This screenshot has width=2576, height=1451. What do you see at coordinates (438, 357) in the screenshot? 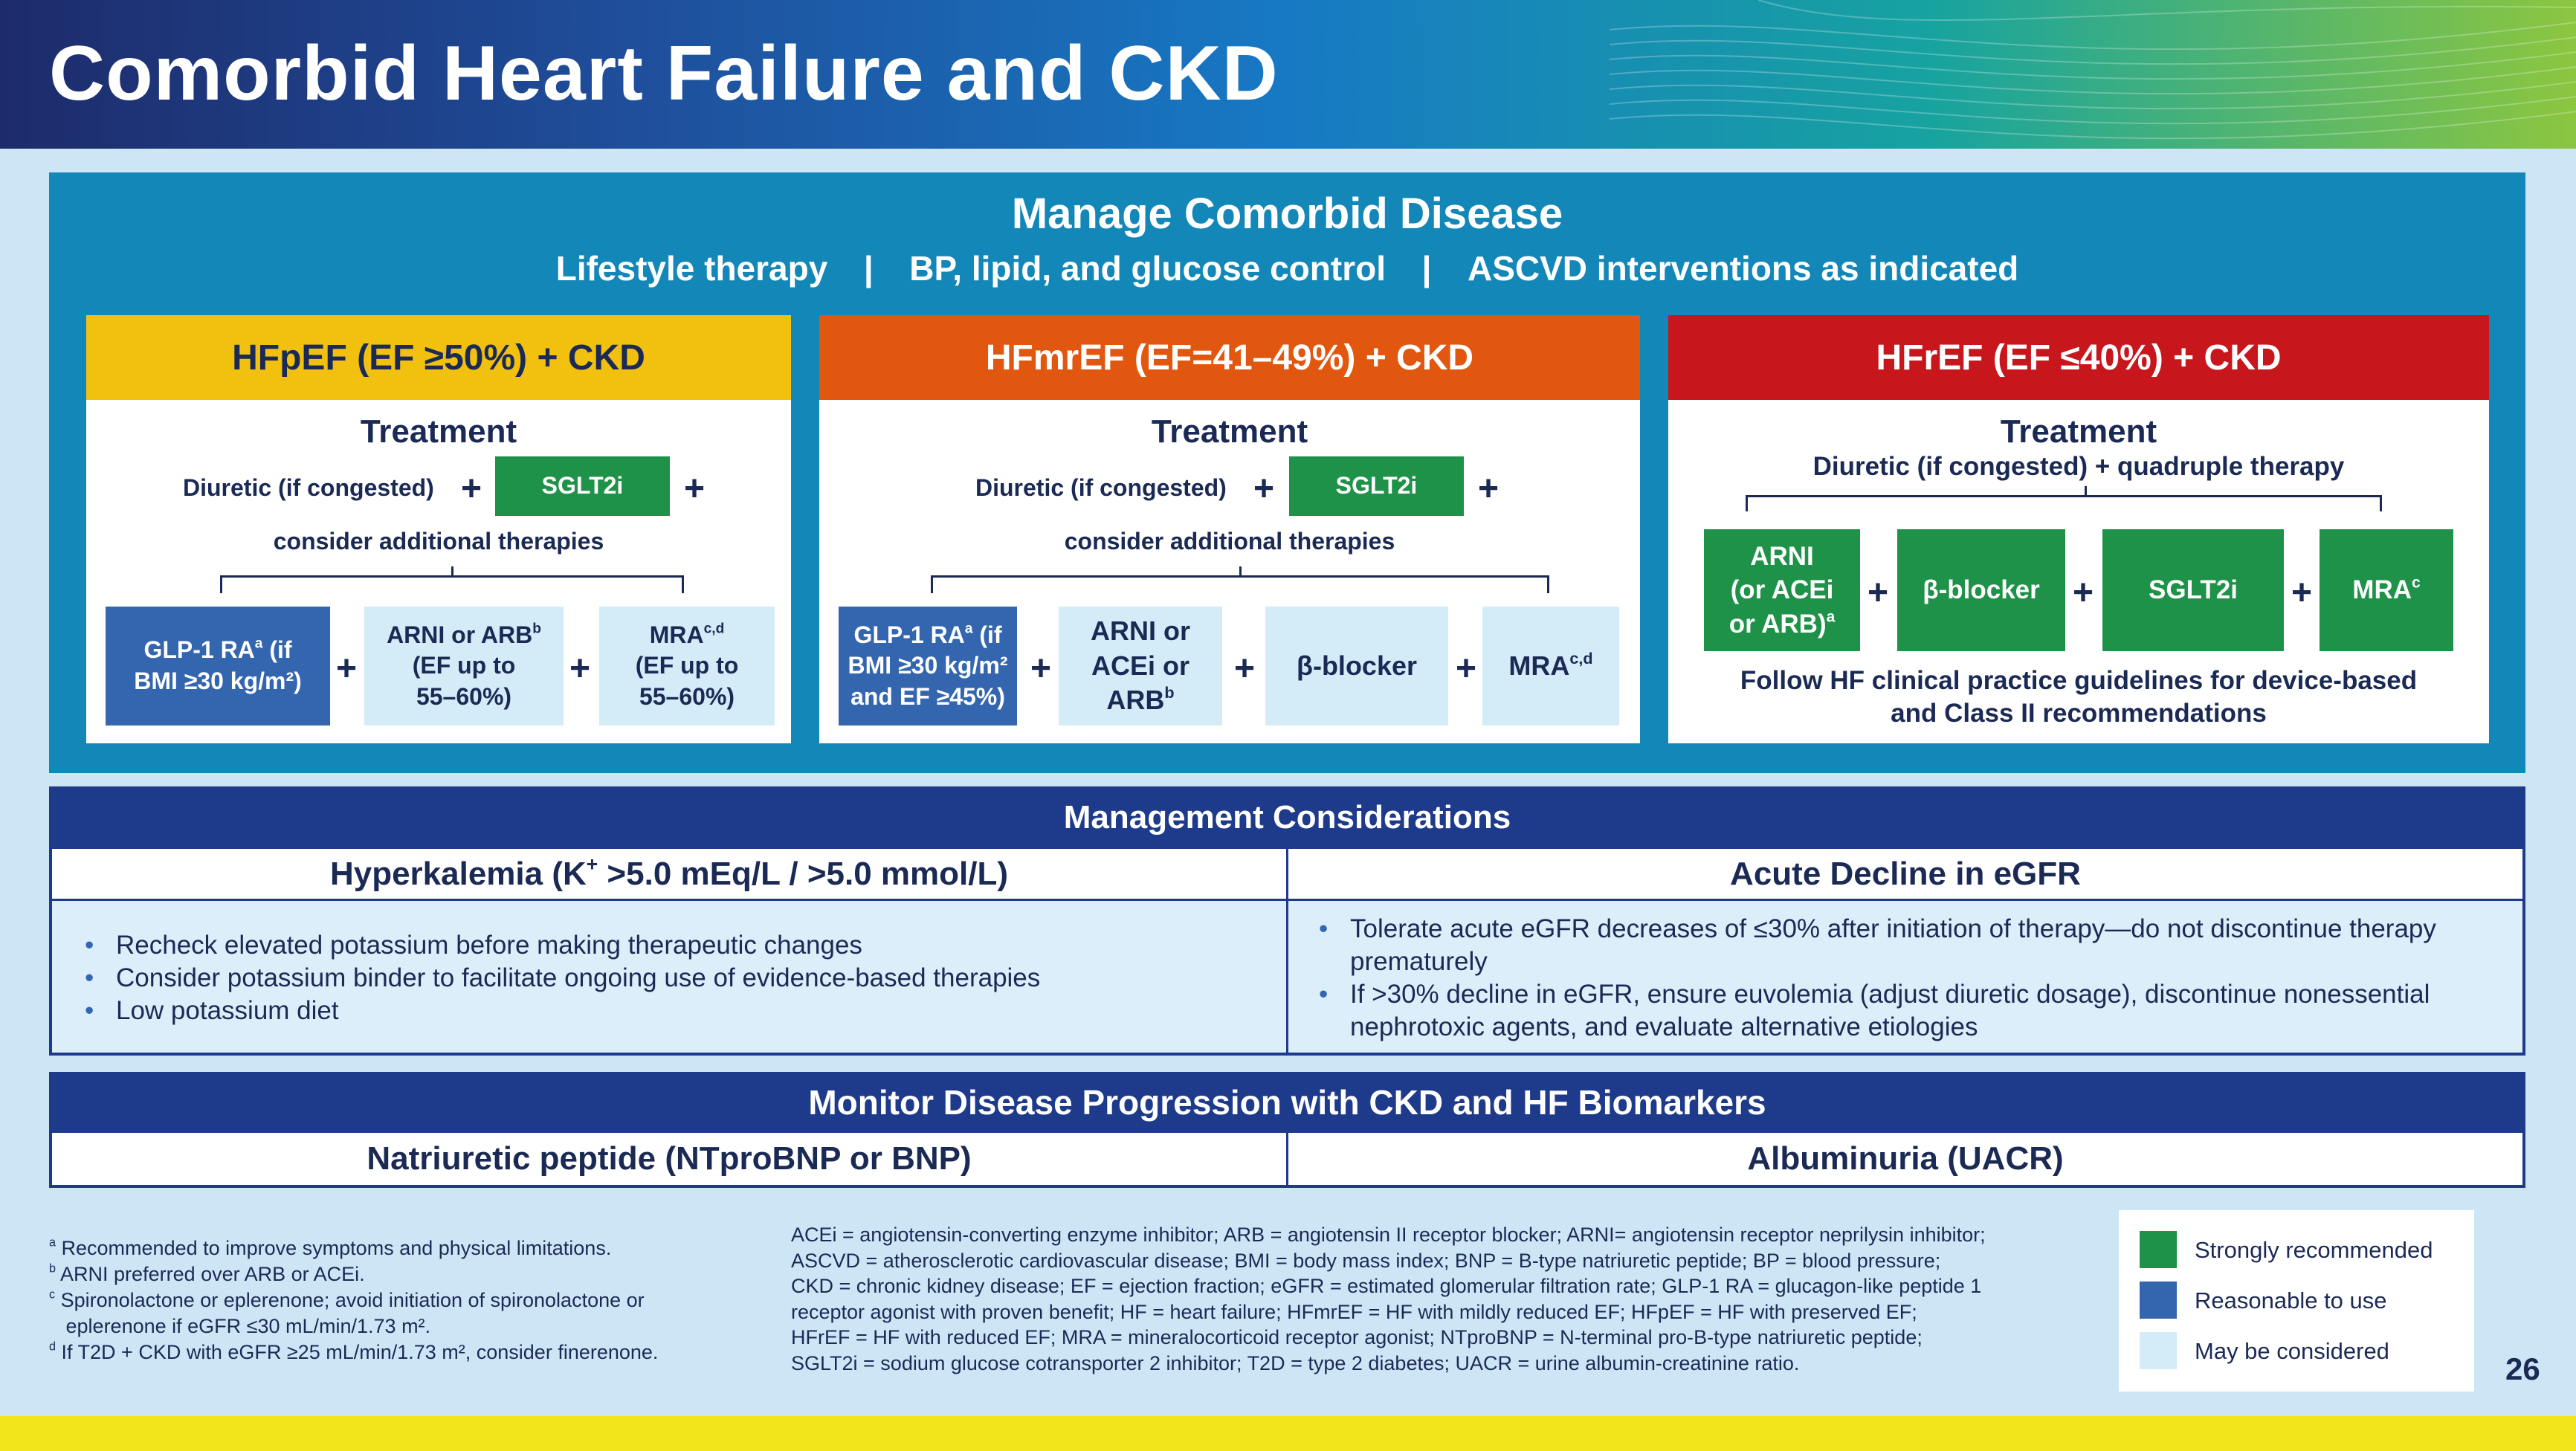
I see `hfpef-heading: HFpEF (EF ≥50%) + CKD` at bounding box center [438, 357].